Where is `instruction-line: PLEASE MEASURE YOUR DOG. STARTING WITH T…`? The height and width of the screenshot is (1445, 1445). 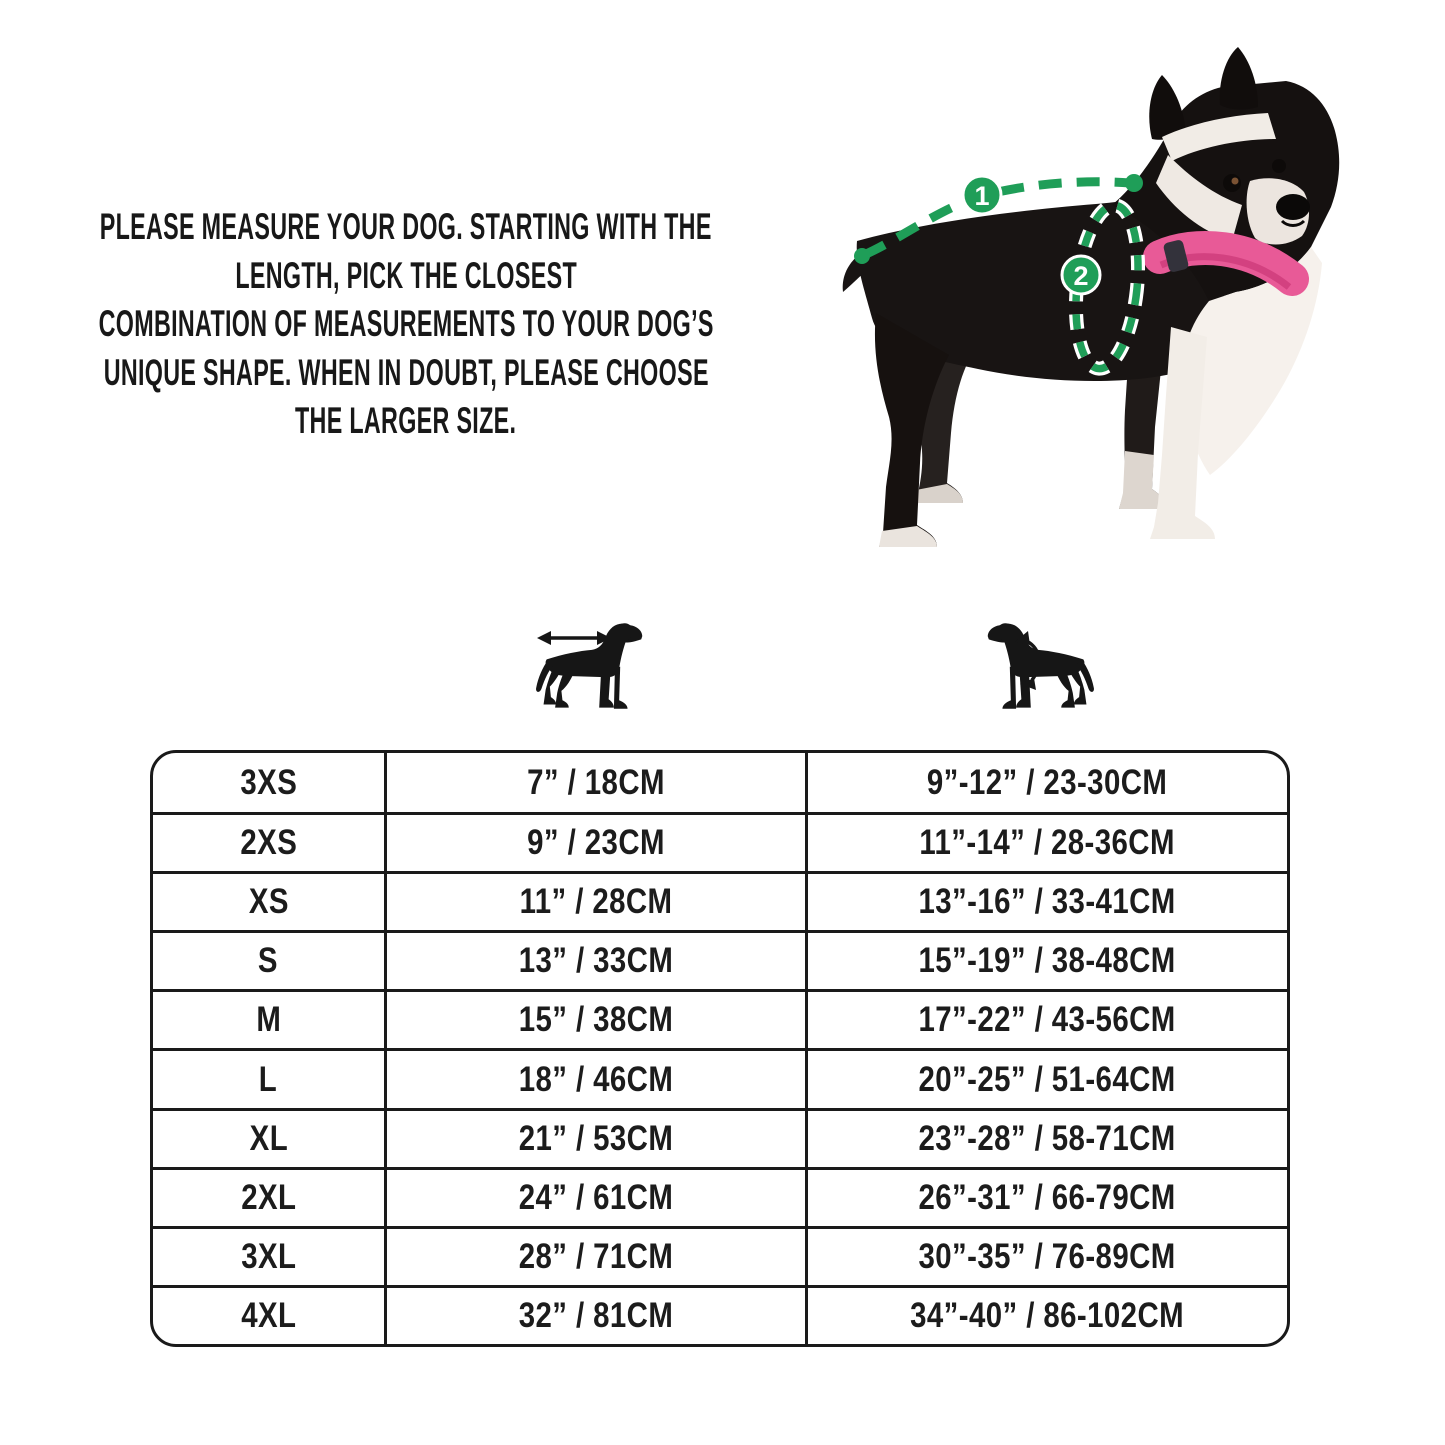 instruction-line: PLEASE MEASURE YOUR DOG. STARTING WITH T… is located at coordinates (406, 226).